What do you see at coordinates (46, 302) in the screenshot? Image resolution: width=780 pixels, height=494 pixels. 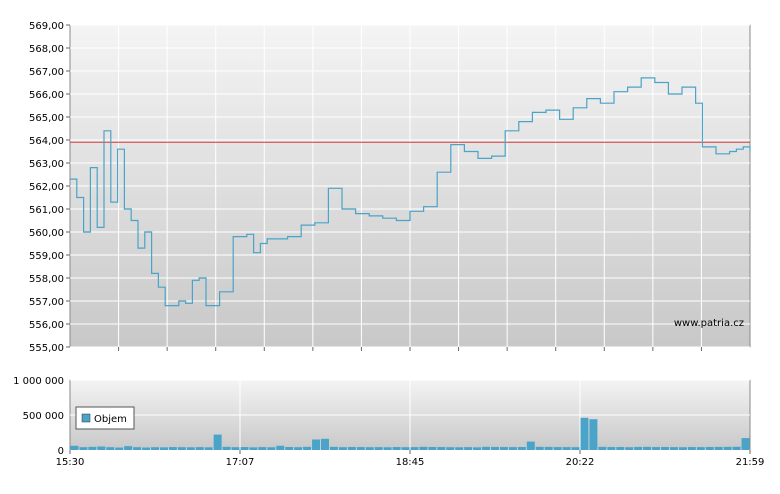 I see `price-tick-label: 557,00` at bounding box center [46, 302].